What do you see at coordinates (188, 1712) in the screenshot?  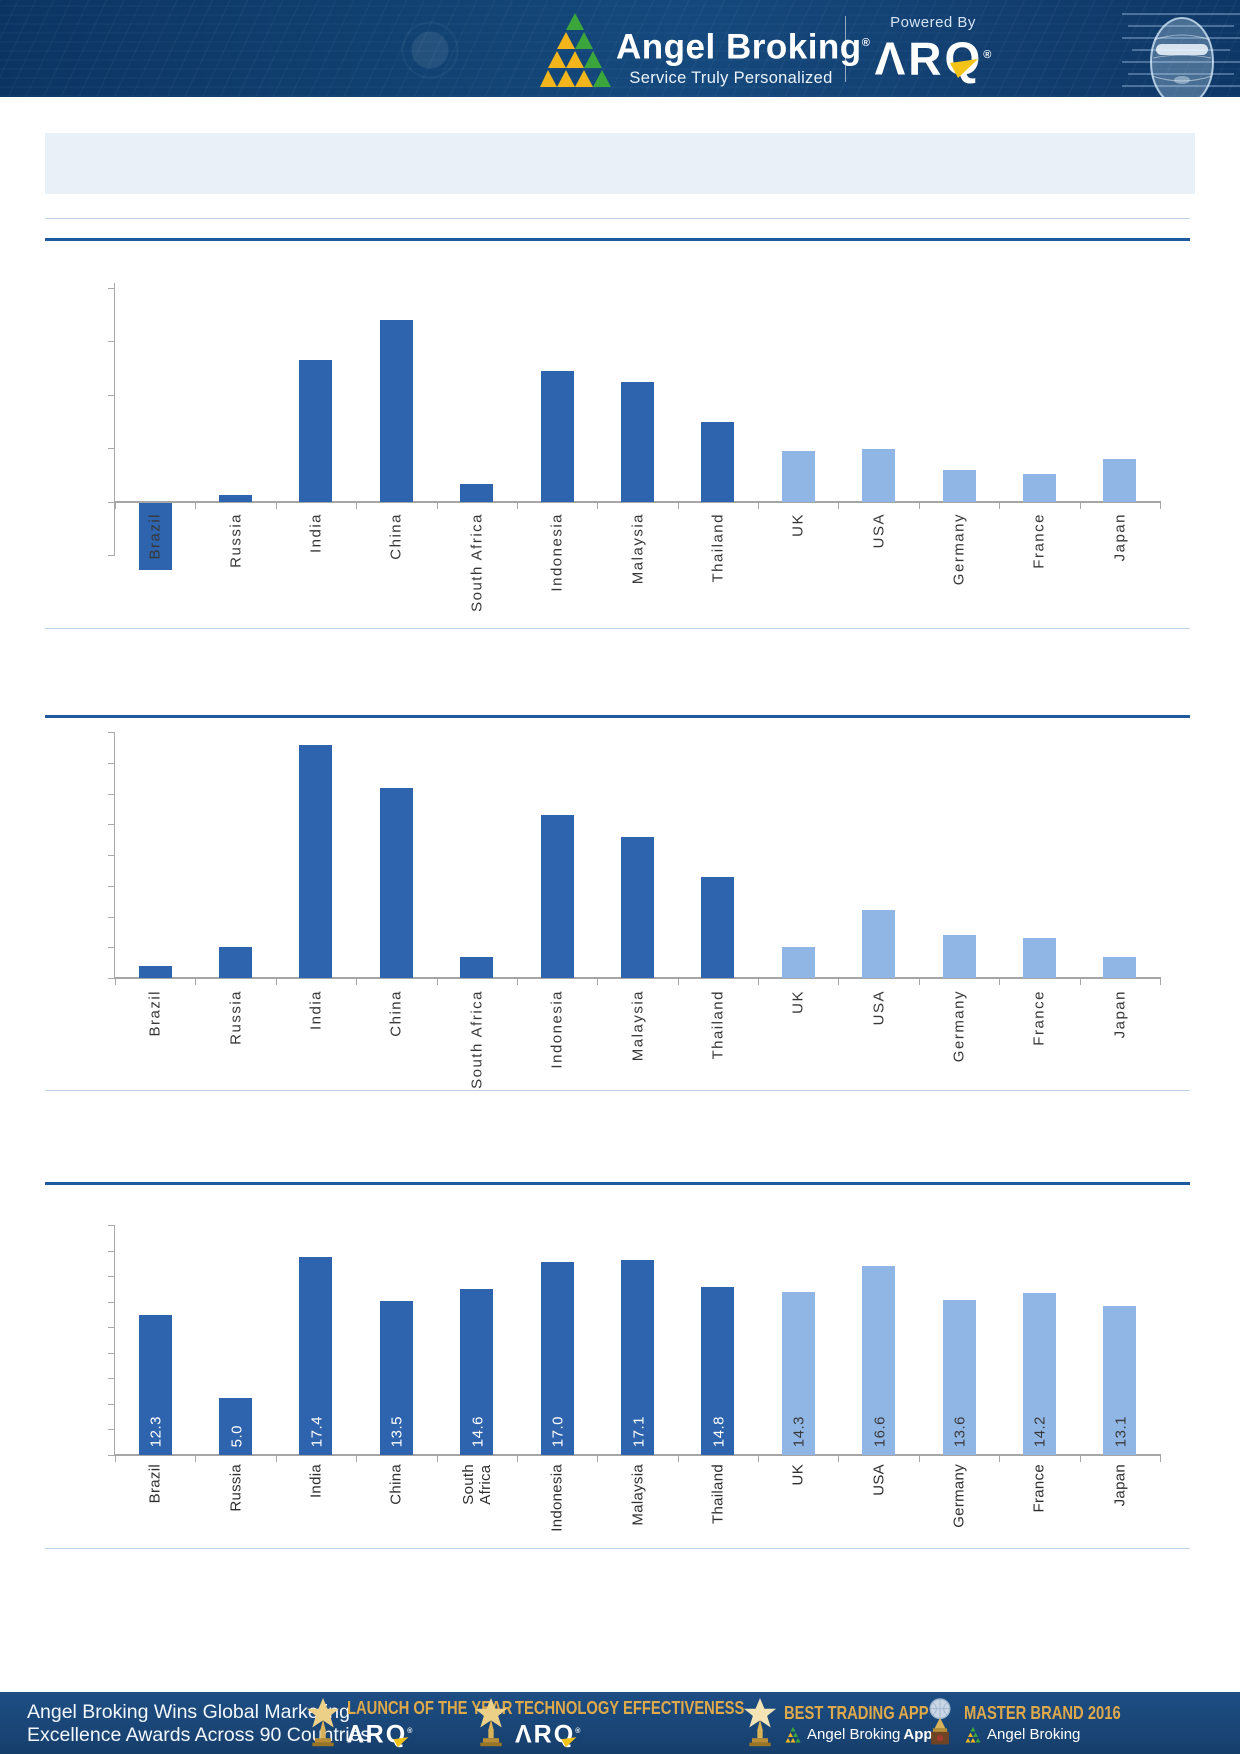 I see `footer-headline-line1: Angel Broking Wins Global Marketing` at bounding box center [188, 1712].